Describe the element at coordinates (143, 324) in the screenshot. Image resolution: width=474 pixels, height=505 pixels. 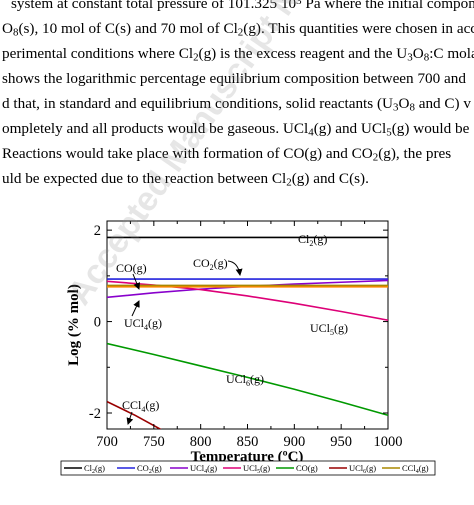
I see `annotation-ucl4: UCl4(g)` at that location.